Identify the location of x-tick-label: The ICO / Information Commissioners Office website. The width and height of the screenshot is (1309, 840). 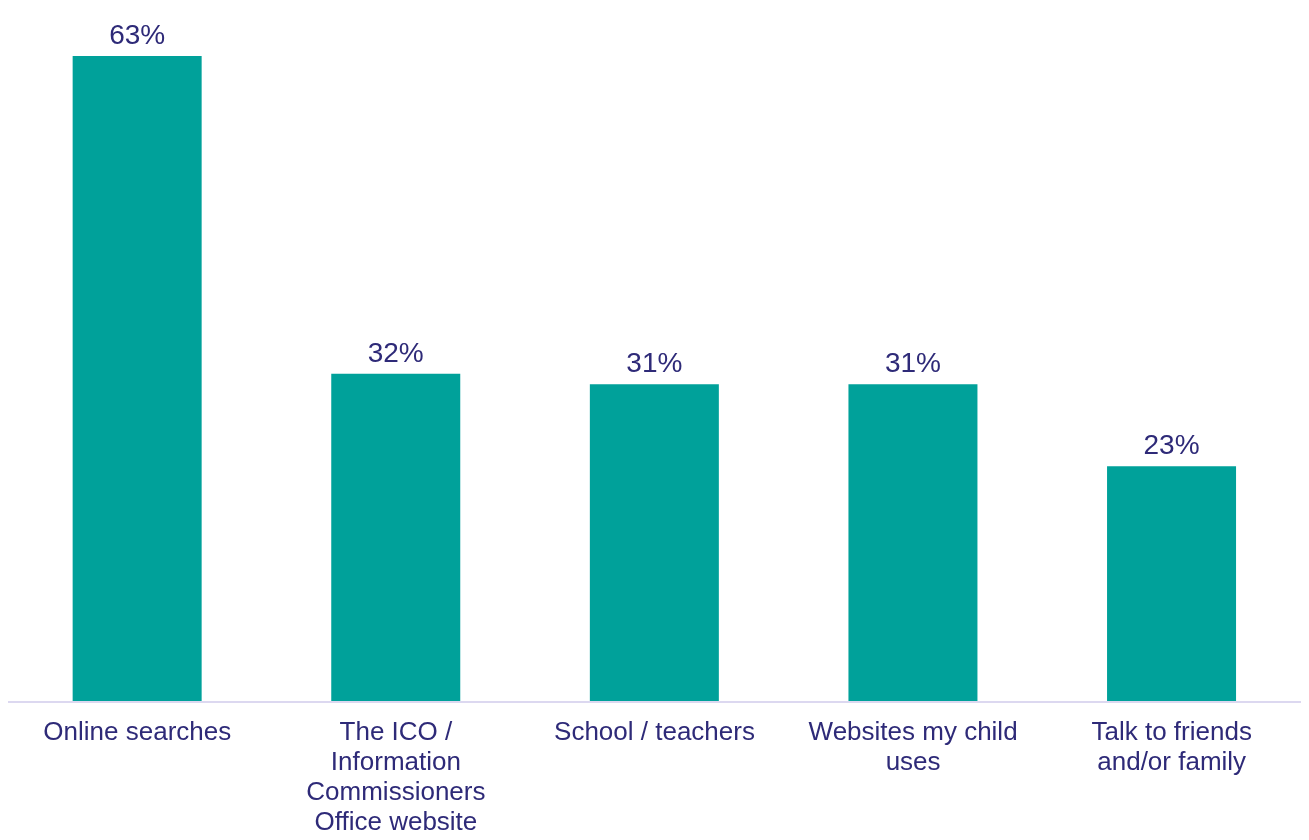
(396, 776).